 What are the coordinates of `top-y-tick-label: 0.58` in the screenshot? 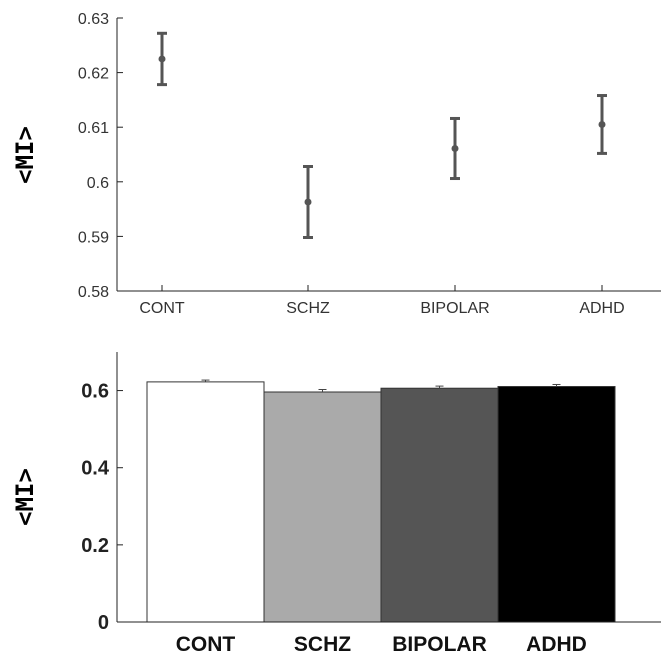 It's located at (93, 292).